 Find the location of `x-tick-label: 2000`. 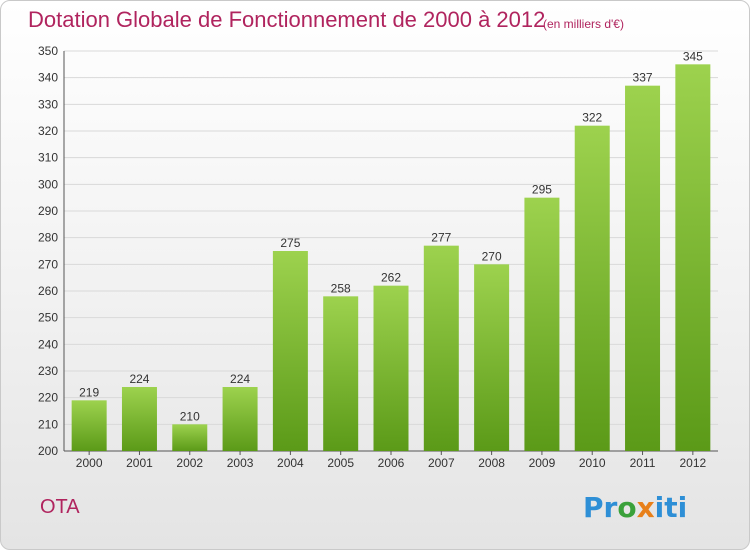

x-tick-label: 2000 is located at coordinates (89, 463).